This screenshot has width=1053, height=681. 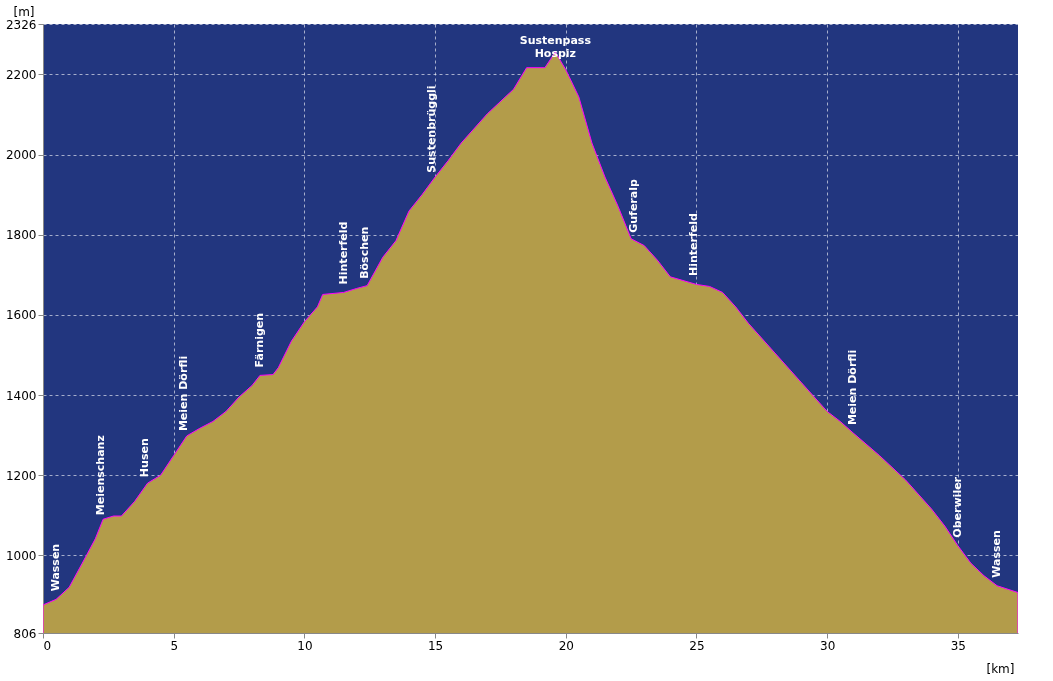 I want to click on y-tick-label: 806, so click(x=25, y=633).